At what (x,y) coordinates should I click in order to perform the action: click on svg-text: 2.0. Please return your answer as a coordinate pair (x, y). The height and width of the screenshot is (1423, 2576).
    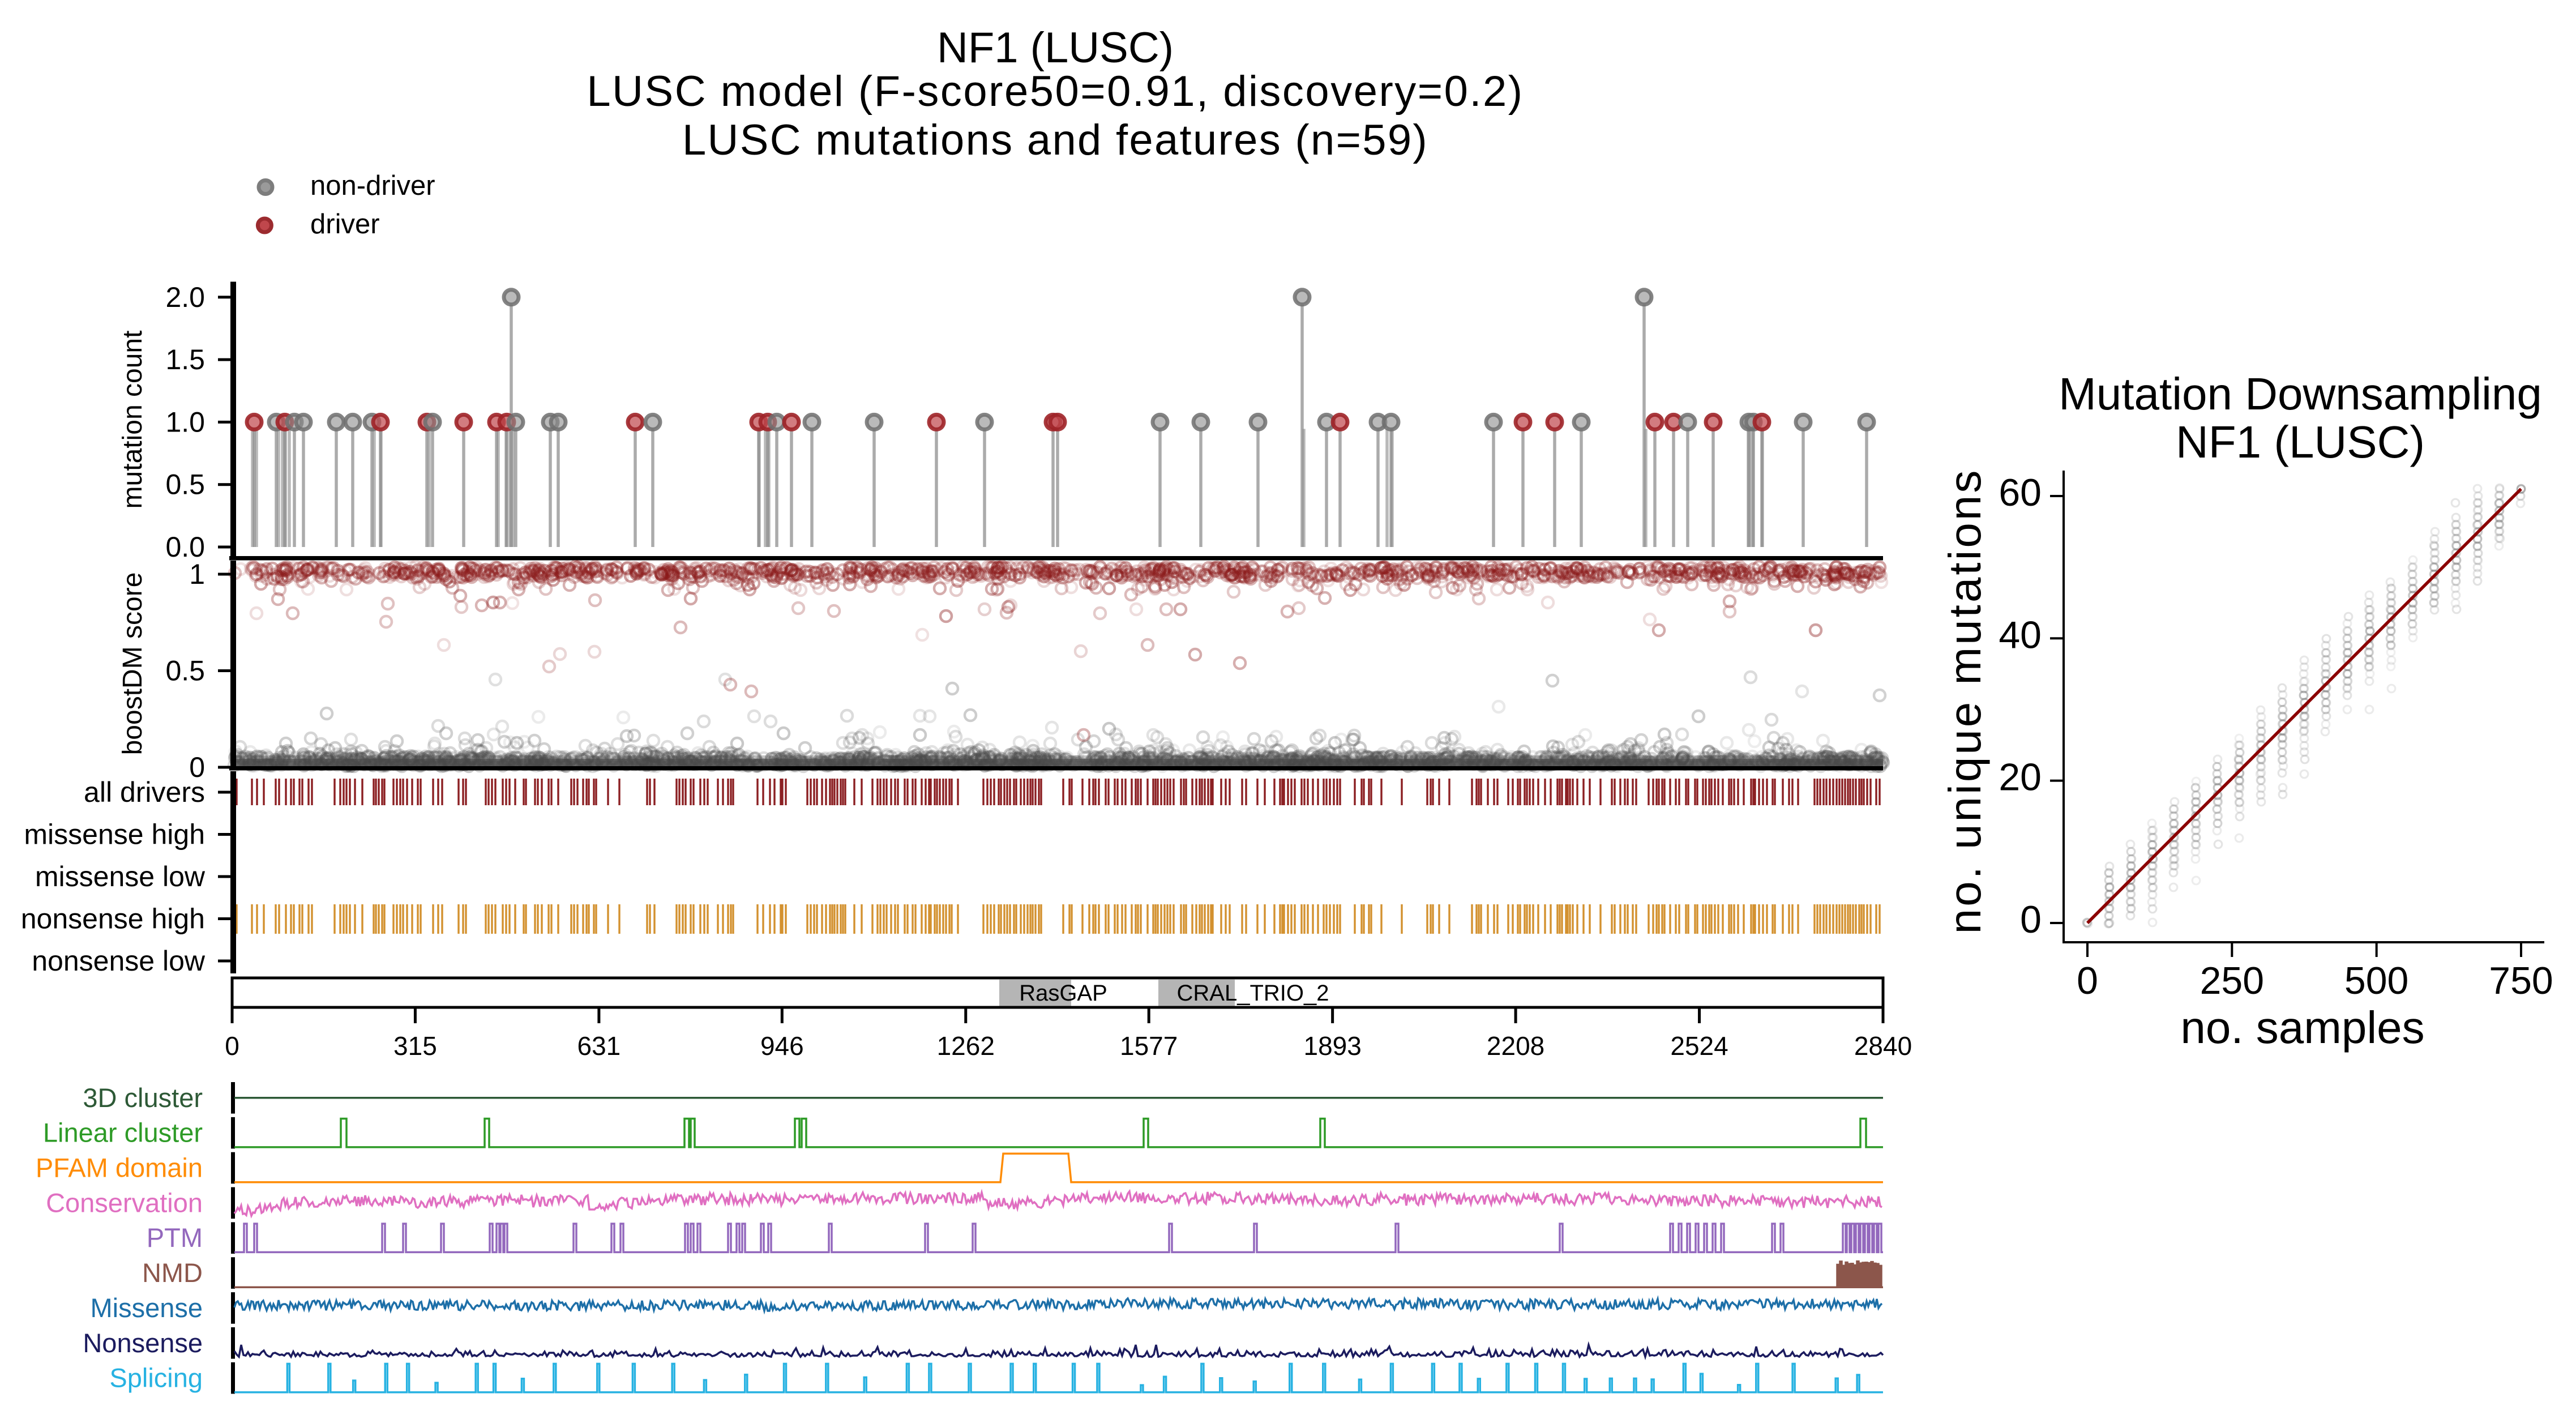
    Looking at the image, I should click on (185, 297).